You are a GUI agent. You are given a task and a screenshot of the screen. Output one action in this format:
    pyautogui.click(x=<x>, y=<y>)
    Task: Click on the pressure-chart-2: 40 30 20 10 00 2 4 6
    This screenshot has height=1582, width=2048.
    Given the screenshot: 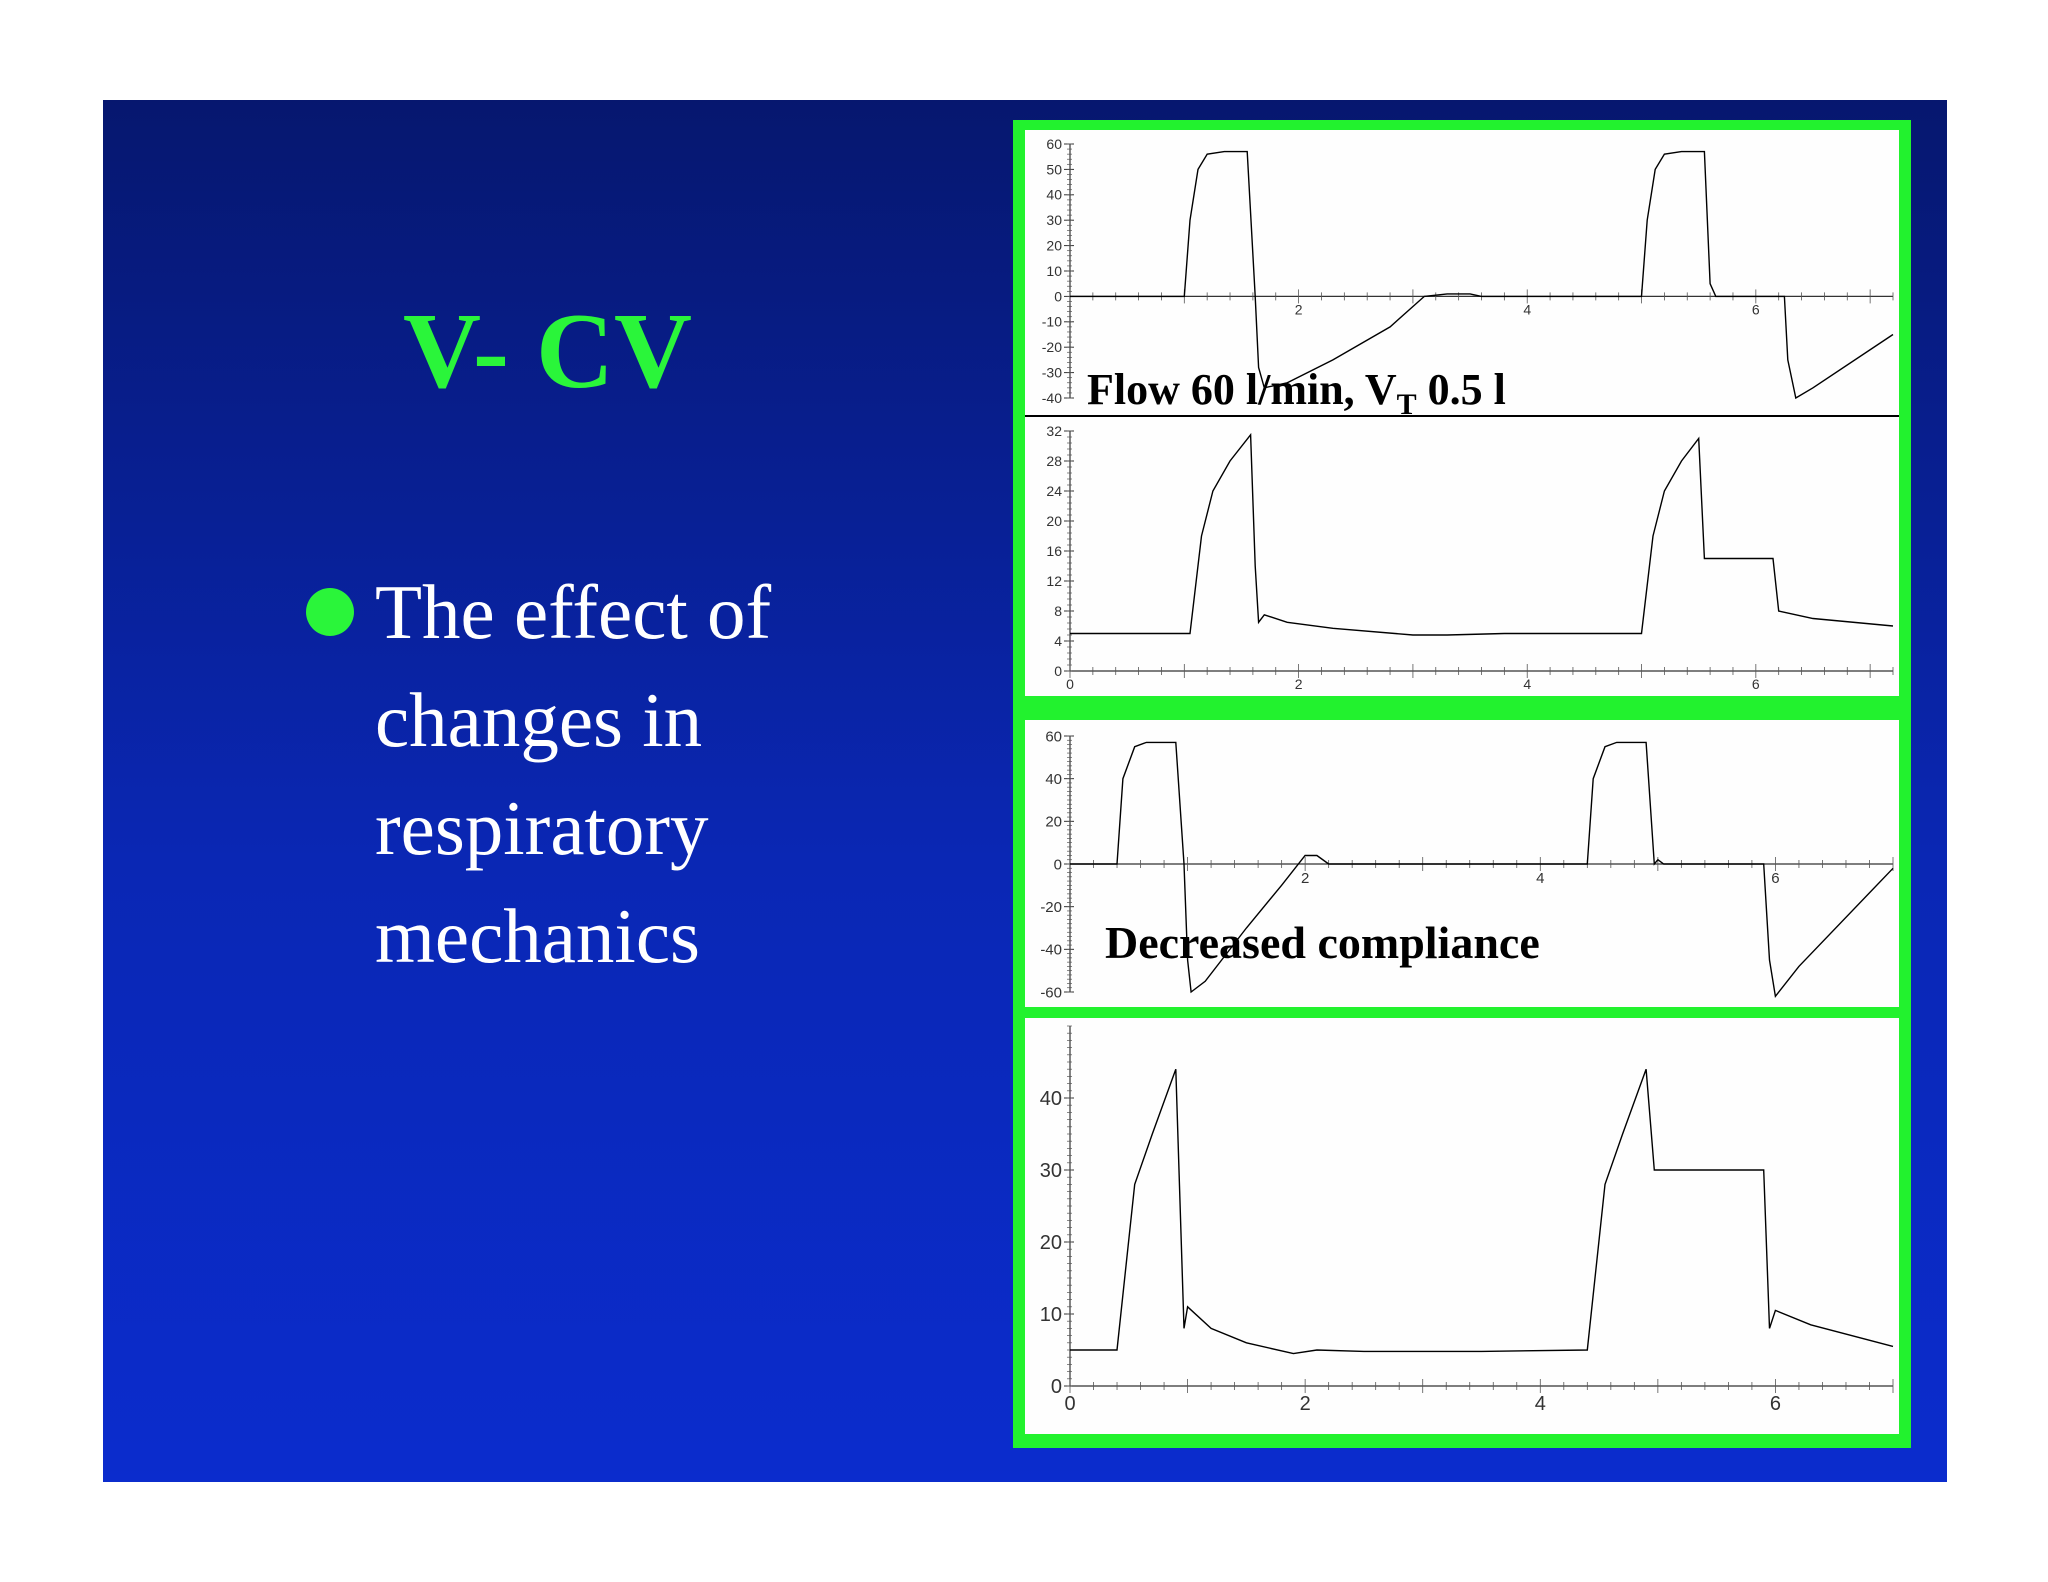 What is the action you would take?
    pyautogui.click(x=1467, y=1220)
    